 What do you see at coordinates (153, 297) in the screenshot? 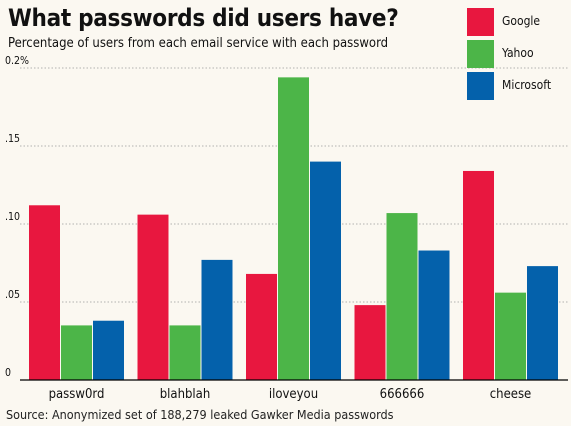
I see `bar-google-blahblah` at bounding box center [153, 297].